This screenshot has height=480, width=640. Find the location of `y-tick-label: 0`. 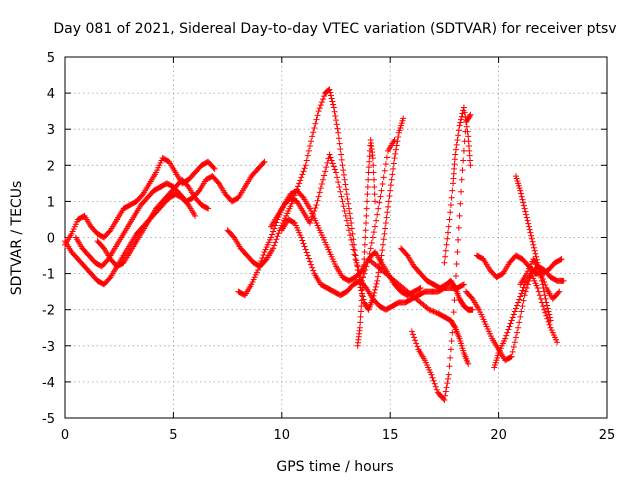

y-tick-label: 0 is located at coordinates (51, 239).